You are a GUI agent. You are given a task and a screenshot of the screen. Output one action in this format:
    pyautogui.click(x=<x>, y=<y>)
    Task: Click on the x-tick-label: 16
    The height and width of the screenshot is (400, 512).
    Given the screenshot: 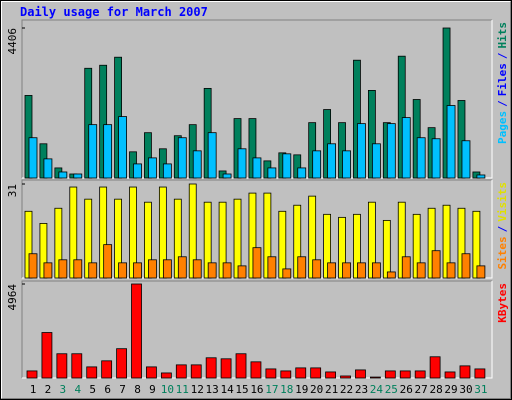 What is the action you would take?
    pyautogui.click(x=256, y=389)
    